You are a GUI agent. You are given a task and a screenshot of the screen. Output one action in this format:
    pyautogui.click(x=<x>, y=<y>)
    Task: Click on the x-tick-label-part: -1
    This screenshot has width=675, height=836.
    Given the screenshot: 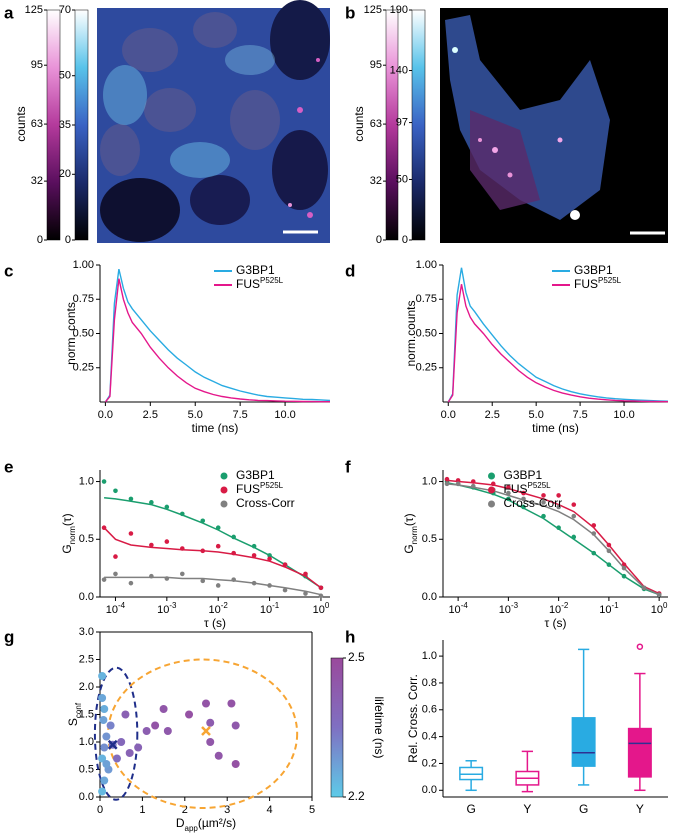 What is the action you would take?
    pyautogui.click(x=615, y=605)
    